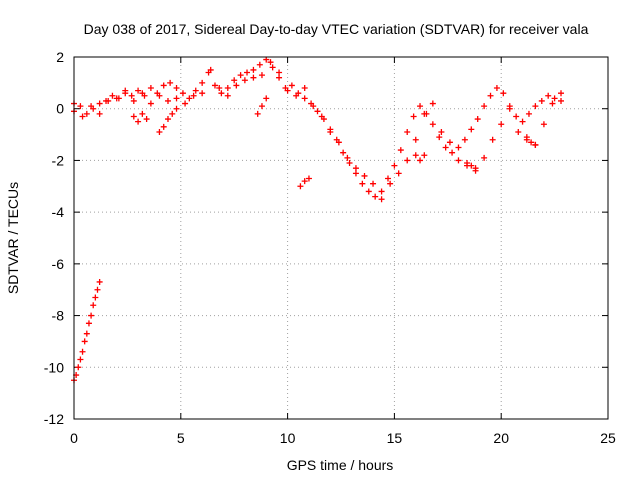 This screenshot has width=640, height=485. Describe the element at coordinates (54, 367) in the screenshot. I see `y-tick-label: -10` at that location.